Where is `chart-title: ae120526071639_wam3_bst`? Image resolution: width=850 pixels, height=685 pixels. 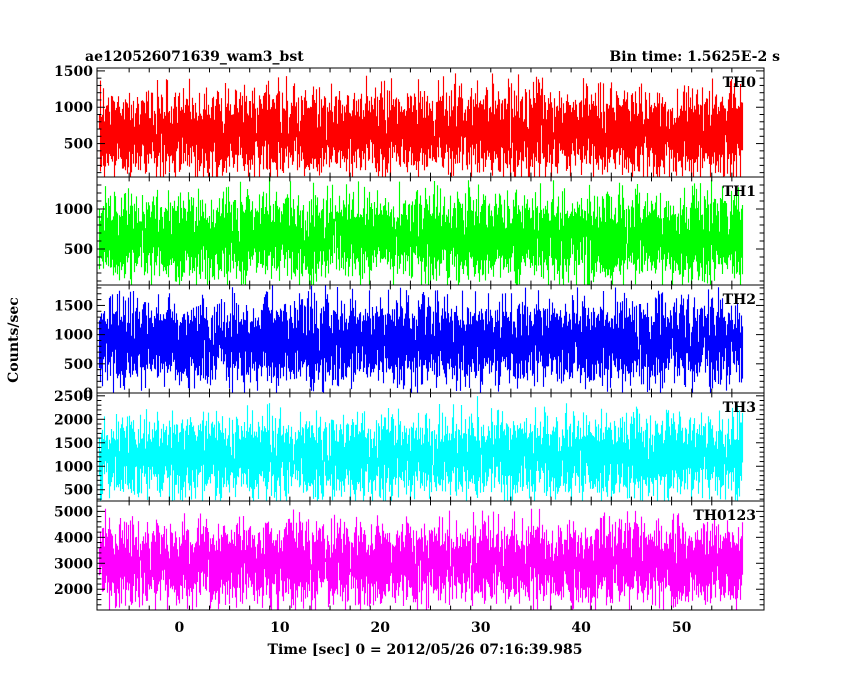
chart-title: ae120526071639_wam3_bst is located at coordinates (194, 57).